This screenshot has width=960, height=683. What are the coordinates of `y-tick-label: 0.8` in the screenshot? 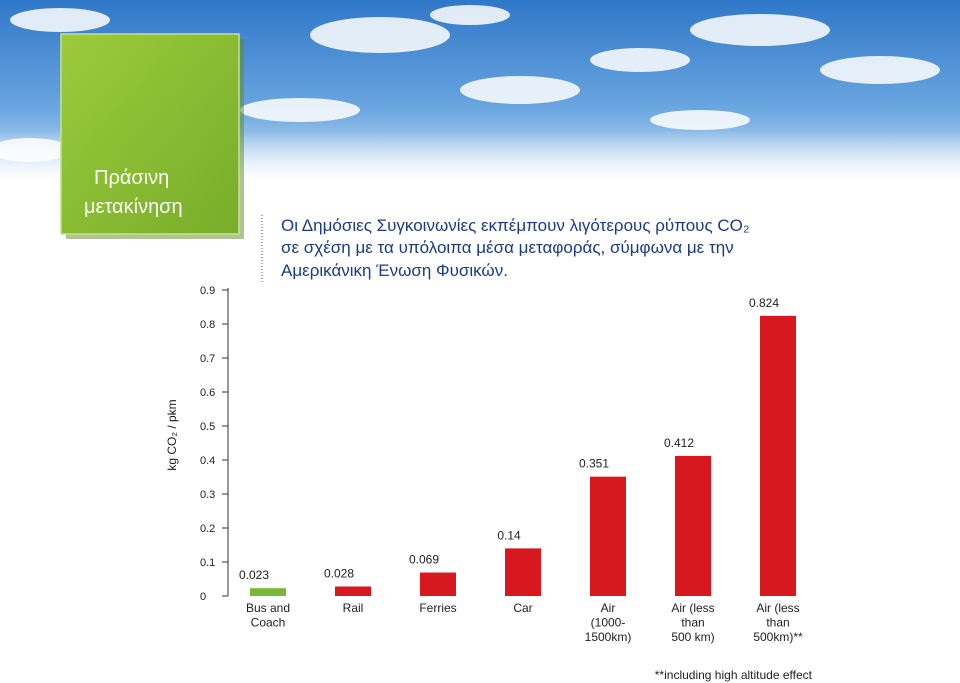 It's located at (207, 325).